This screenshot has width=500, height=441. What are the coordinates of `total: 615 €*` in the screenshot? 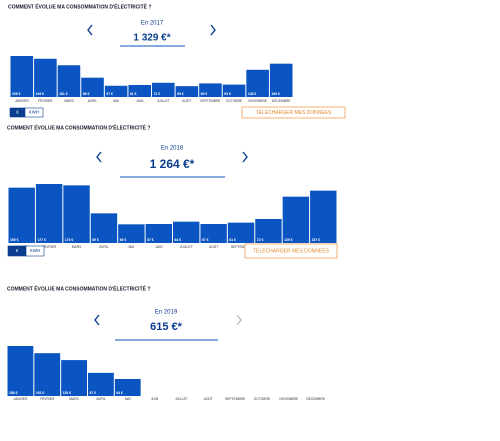 It's located at (166, 327).